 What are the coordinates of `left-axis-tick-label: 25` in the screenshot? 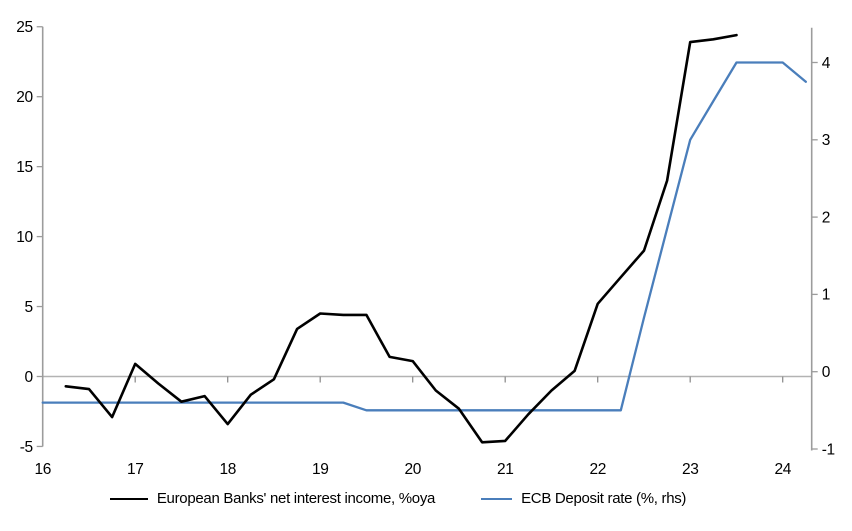 It's located at (24, 27).